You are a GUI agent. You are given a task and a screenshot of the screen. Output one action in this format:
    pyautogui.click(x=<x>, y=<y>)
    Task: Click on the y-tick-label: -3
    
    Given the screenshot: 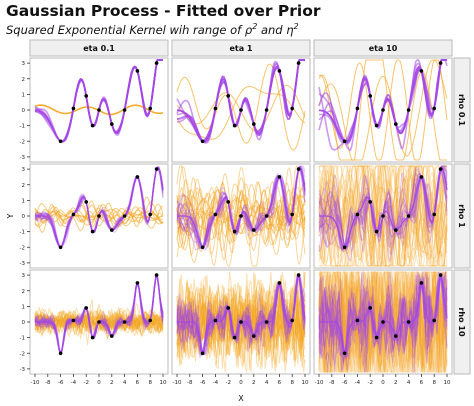 What is the action you would take?
    pyautogui.click(x=23, y=370)
    